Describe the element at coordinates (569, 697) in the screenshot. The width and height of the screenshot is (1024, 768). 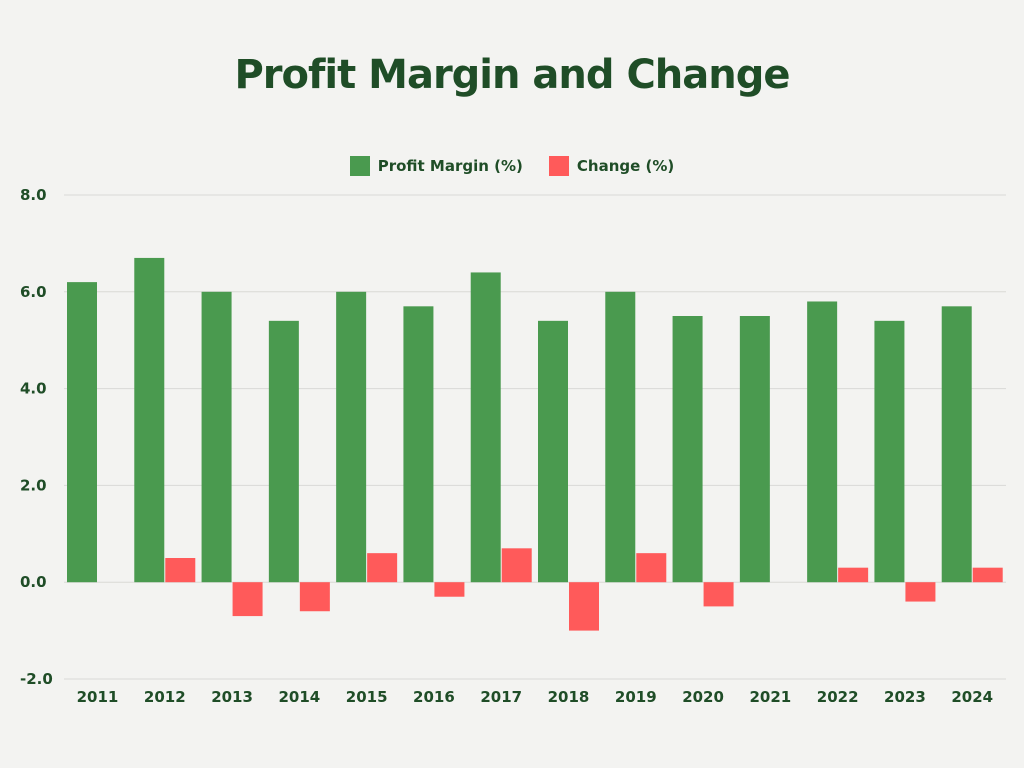
I see `x-tick-label: 2018` at that location.